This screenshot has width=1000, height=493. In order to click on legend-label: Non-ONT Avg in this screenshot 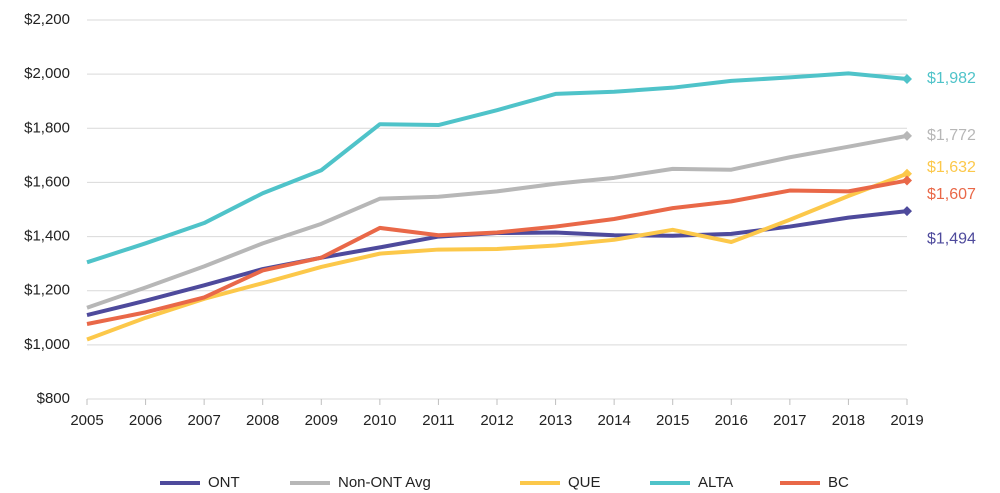, I will do `click(384, 482)`.